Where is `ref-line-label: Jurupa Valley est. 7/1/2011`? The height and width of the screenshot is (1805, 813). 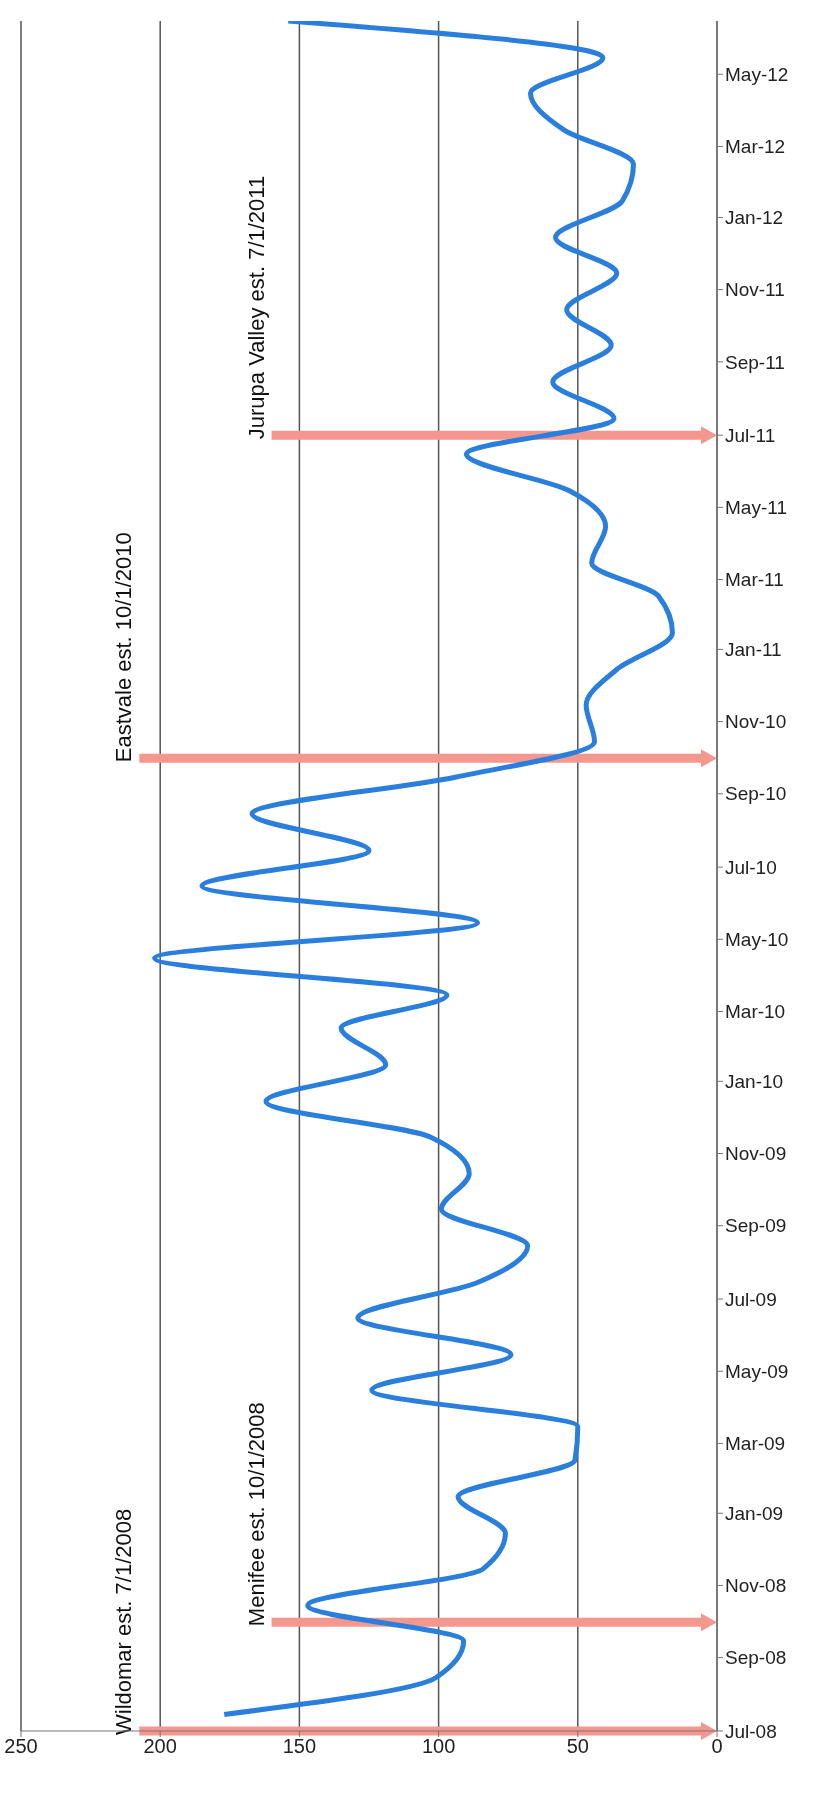
ref-line-label: Jurupa Valley est. 7/1/2011 is located at coordinates (256, 307).